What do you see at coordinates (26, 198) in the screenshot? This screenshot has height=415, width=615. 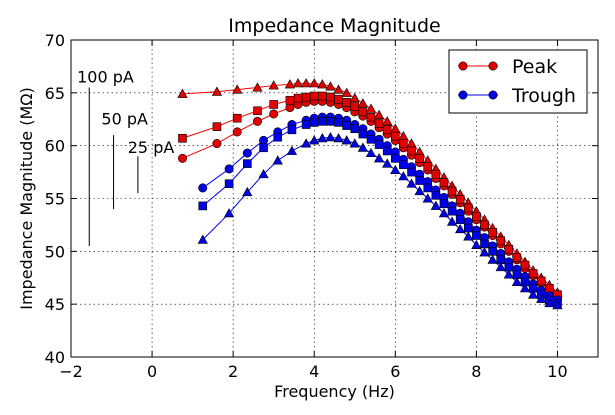 I see `y-axis-label: Impedance Magnitude (MΩ)` at bounding box center [26, 198].